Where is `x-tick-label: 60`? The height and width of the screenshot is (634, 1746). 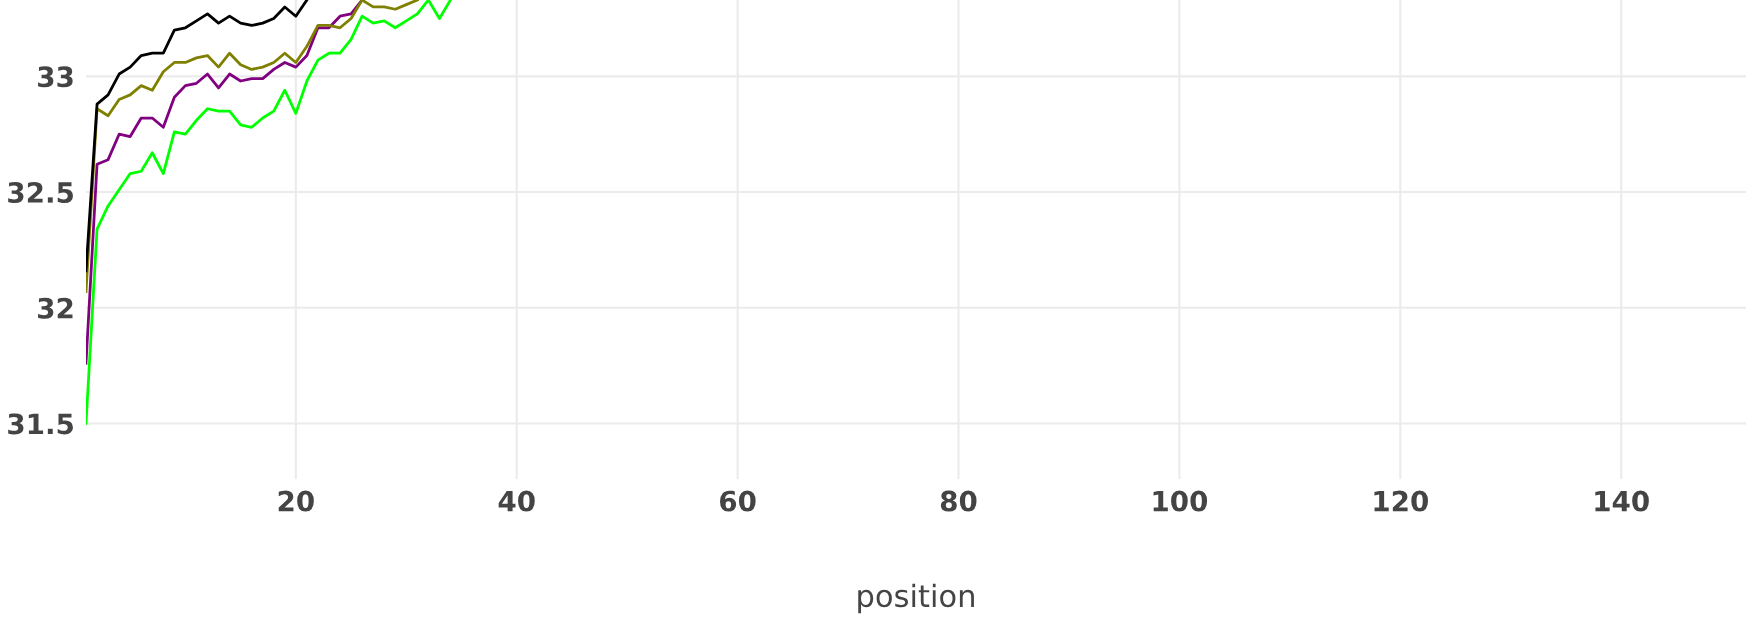 x-tick-label: 60 is located at coordinates (738, 501).